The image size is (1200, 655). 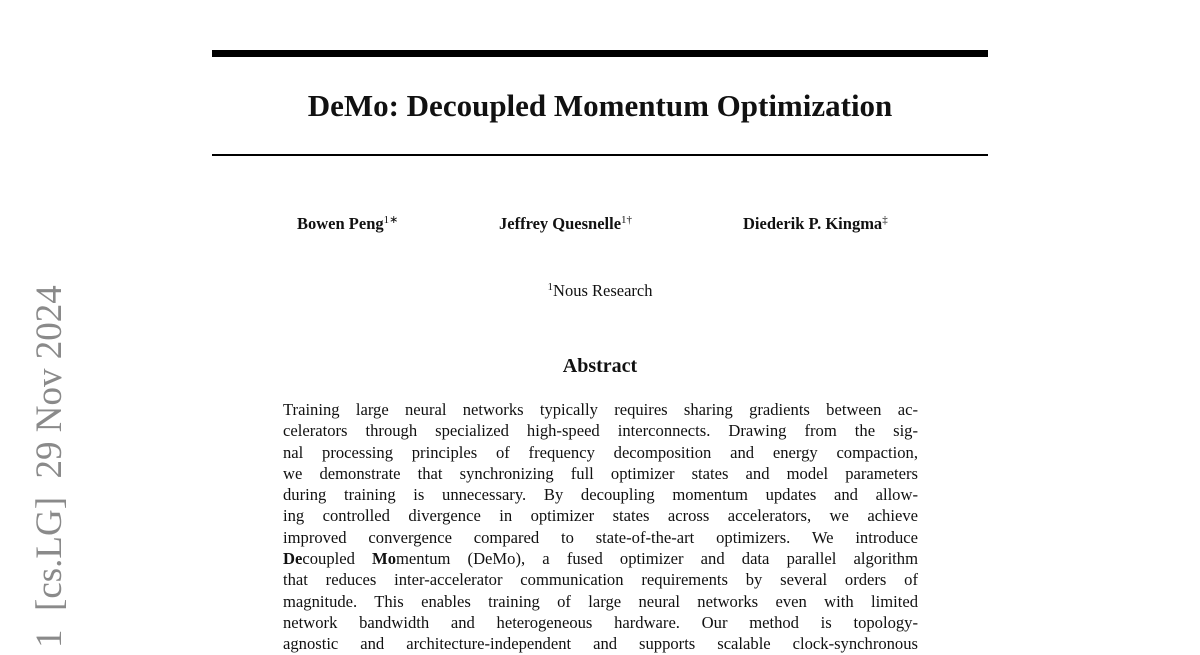 What do you see at coordinates (49, 466) in the screenshot?
I see `arxiv-stamp: 1 [cs.LG] 29 Nov 2024` at bounding box center [49, 466].